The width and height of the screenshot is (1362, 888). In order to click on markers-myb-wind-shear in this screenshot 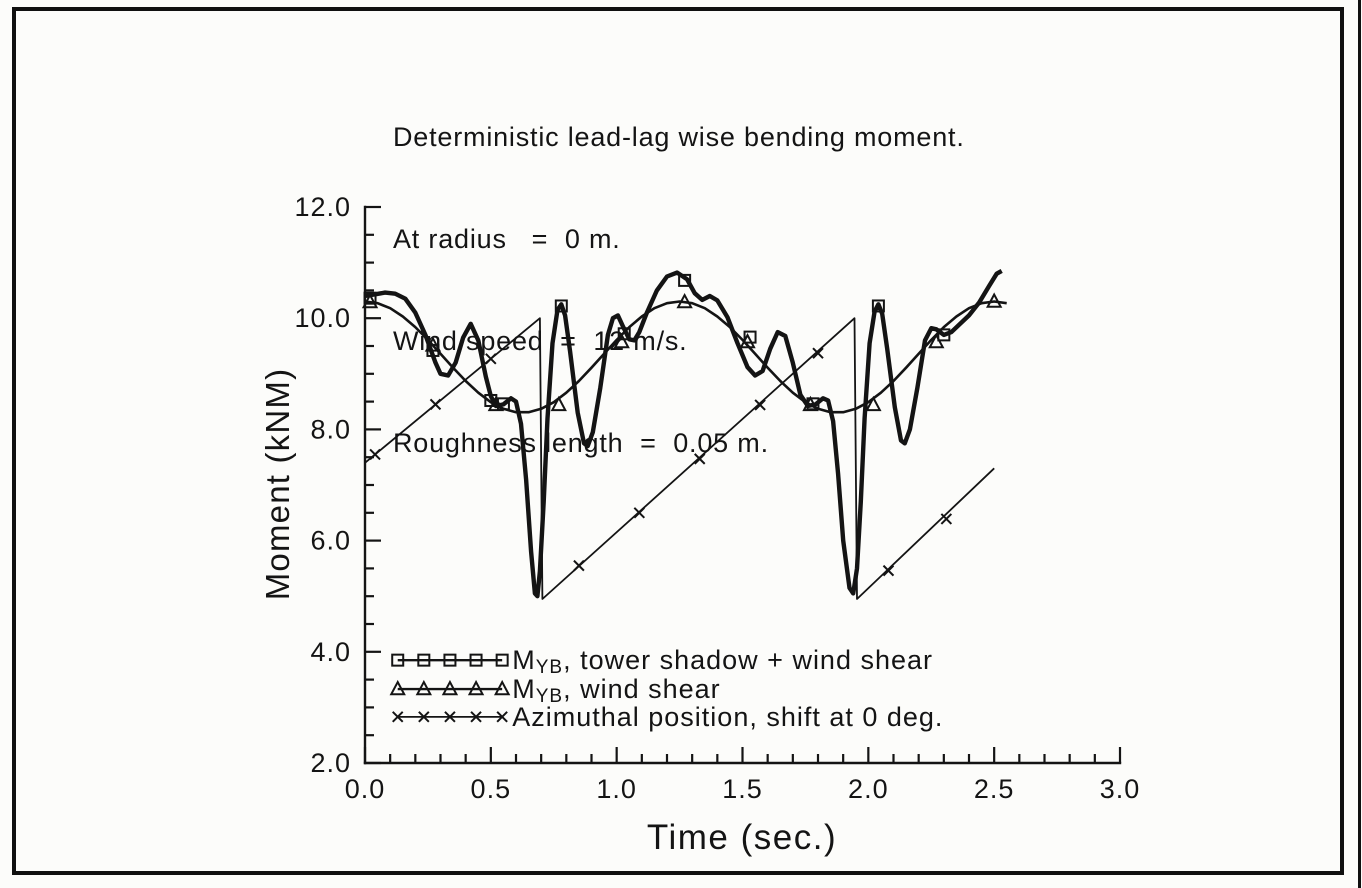, I will do `click(682, 352)`.